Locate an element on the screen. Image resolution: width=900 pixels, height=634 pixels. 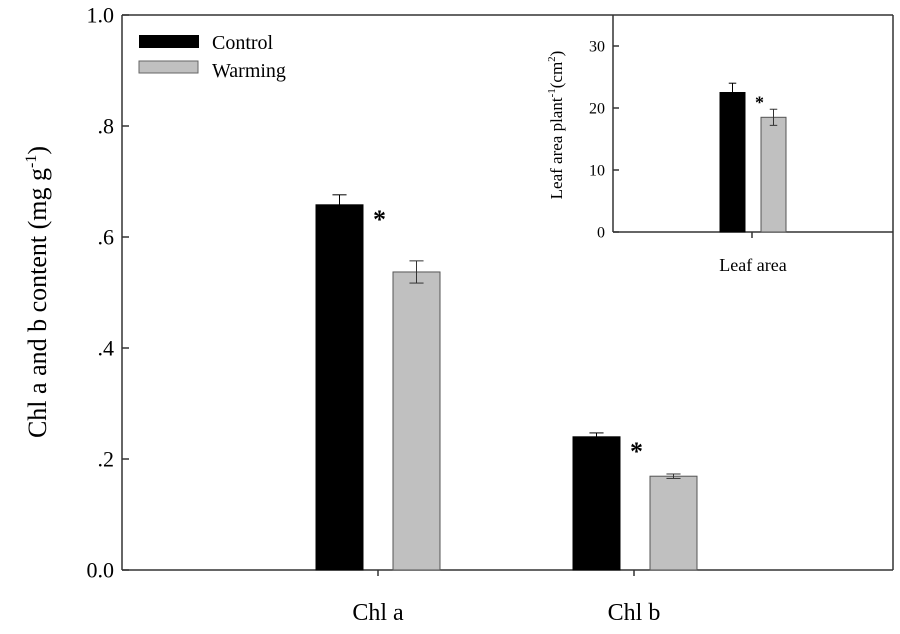
inset-bar-warming is located at coordinates (773, 174).